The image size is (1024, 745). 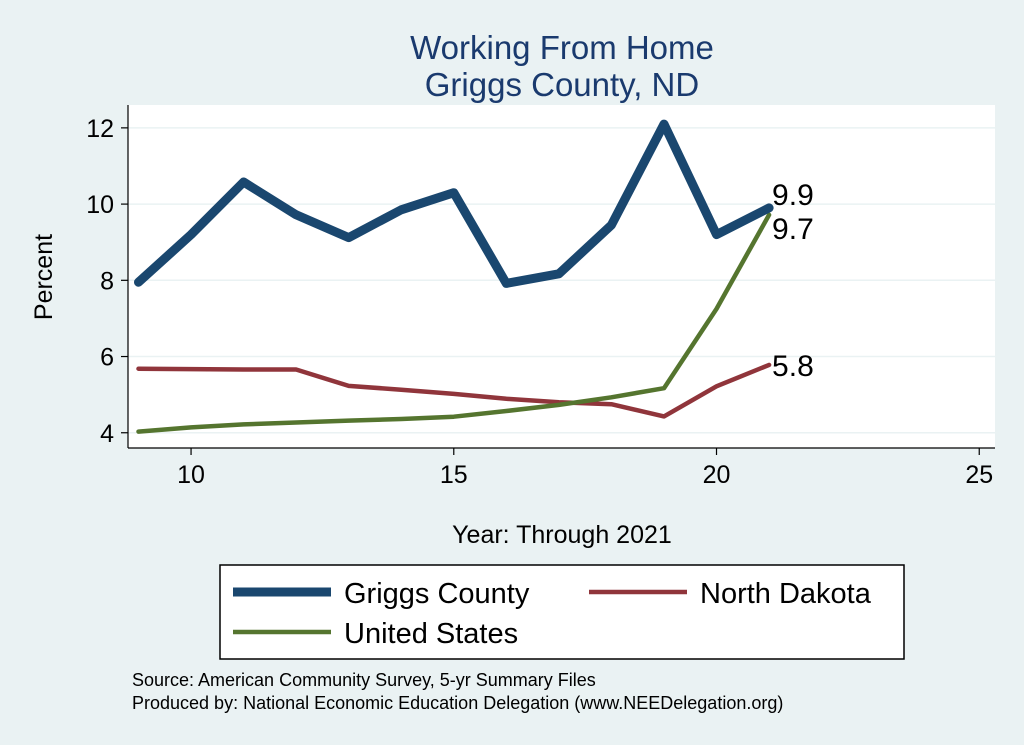 I want to click on end-labels: 9.9 5.8 9.7, so click(x=793, y=281).